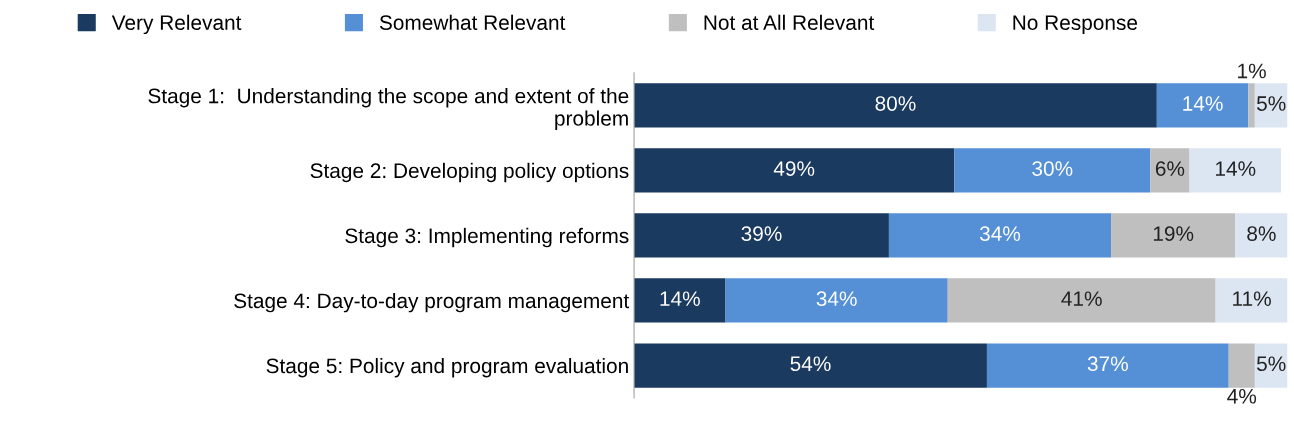 The height and width of the screenshot is (428, 1294). What do you see at coordinates (176, 24) in the screenshot?
I see `legend-label: Very Relevant` at bounding box center [176, 24].